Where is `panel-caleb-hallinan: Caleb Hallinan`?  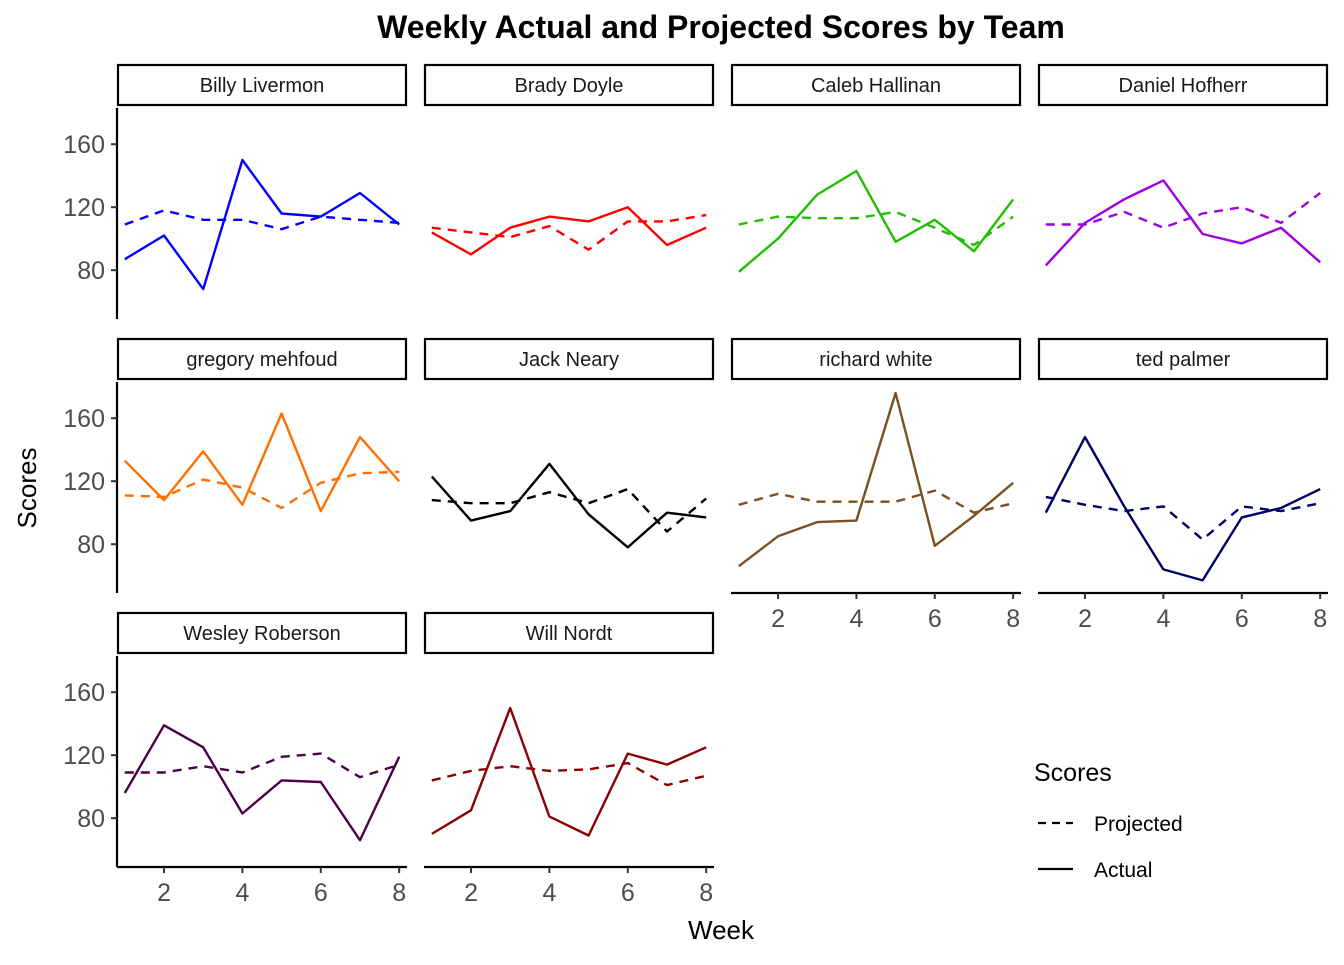 panel-caleb-hallinan: Caleb Hallinan is located at coordinates (876, 168).